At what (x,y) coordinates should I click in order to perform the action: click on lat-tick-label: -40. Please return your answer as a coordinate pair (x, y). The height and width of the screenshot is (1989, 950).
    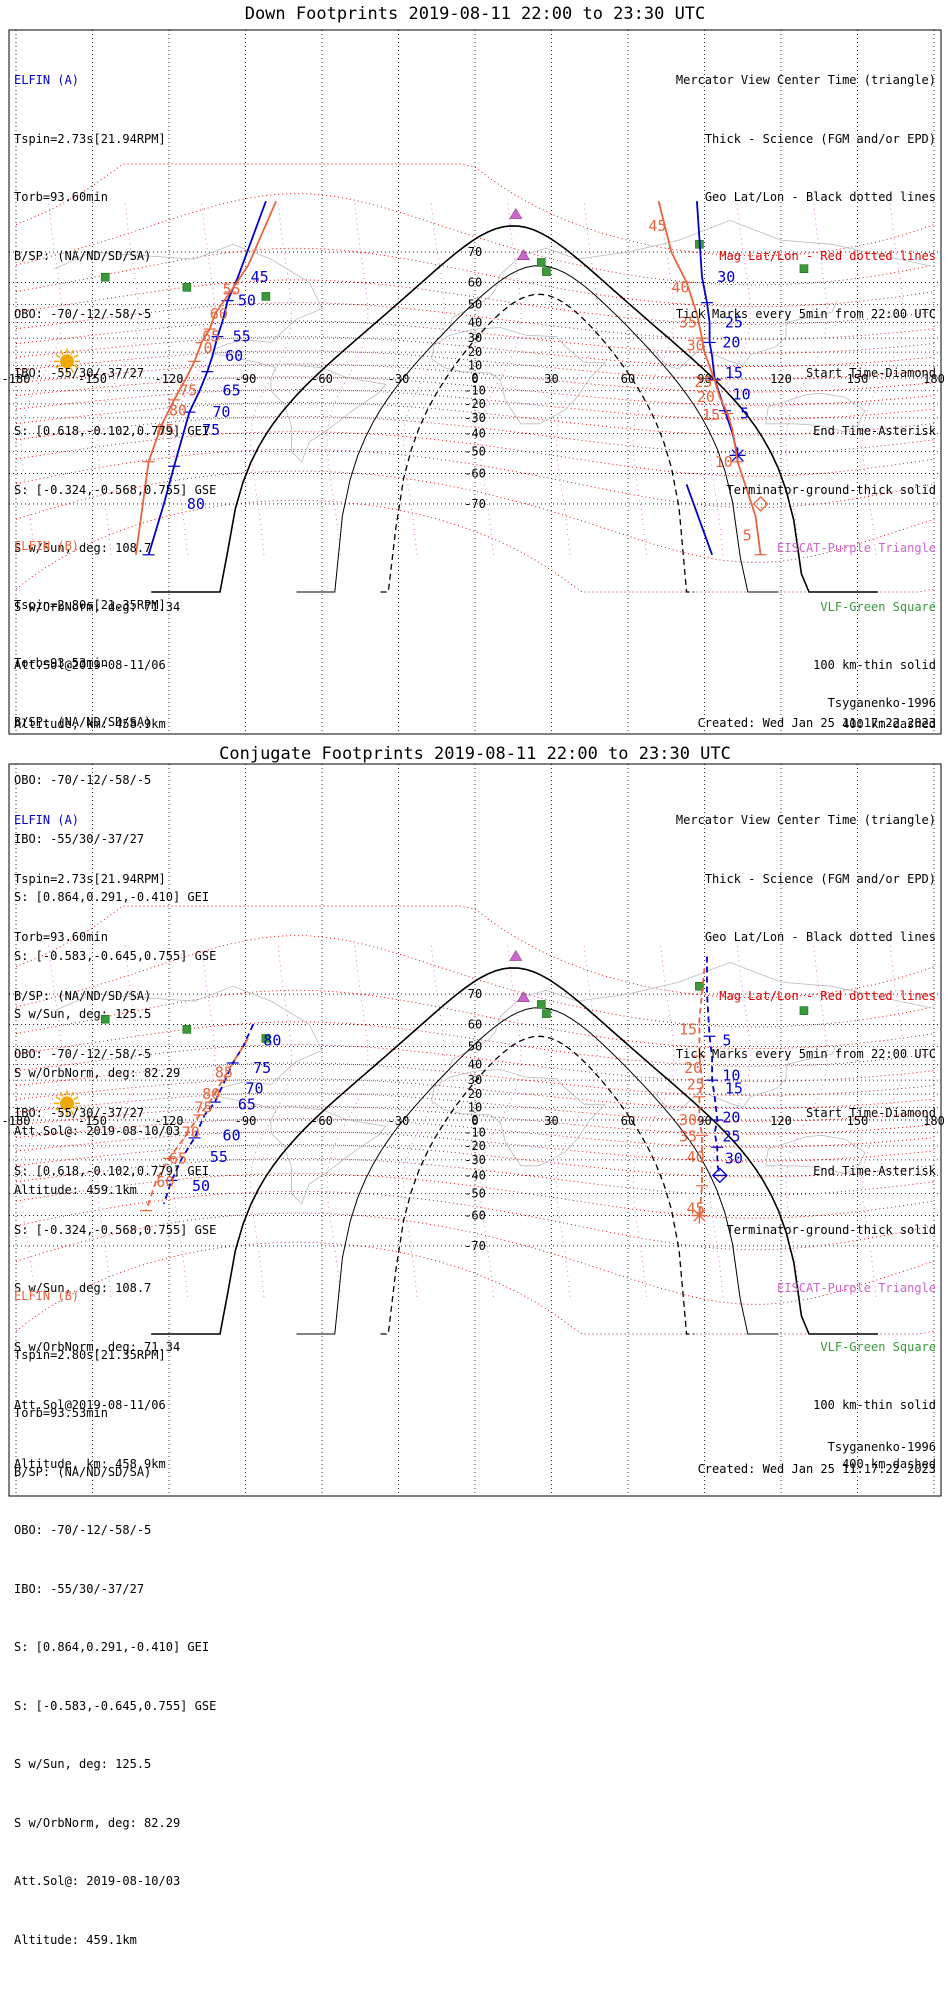
    Looking at the image, I should click on (475, 433).